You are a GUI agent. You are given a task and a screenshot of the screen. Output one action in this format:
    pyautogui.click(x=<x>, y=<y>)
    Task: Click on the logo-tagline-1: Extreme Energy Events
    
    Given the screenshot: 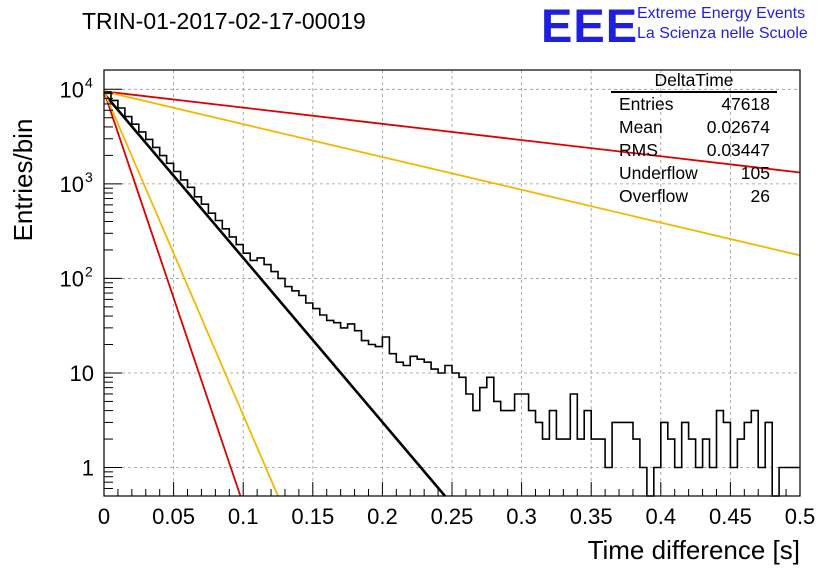 What is the action you would take?
    pyautogui.click(x=721, y=13)
    